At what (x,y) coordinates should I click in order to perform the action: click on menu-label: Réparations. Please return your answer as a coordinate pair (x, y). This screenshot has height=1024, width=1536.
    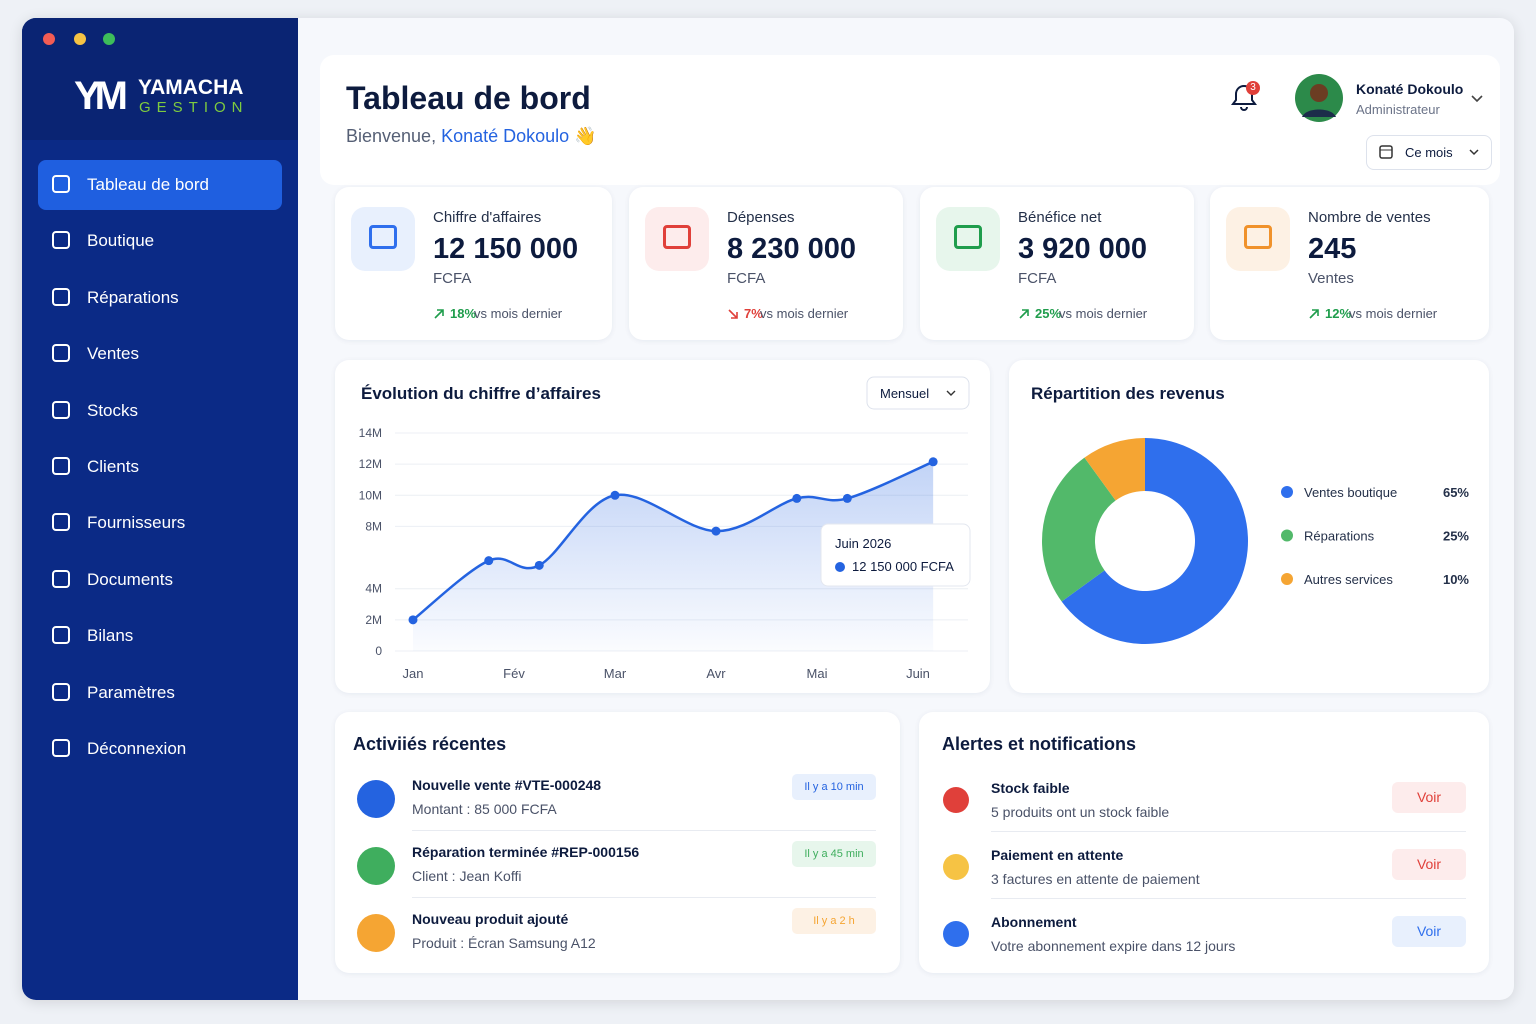
    Looking at the image, I should click on (133, 297).